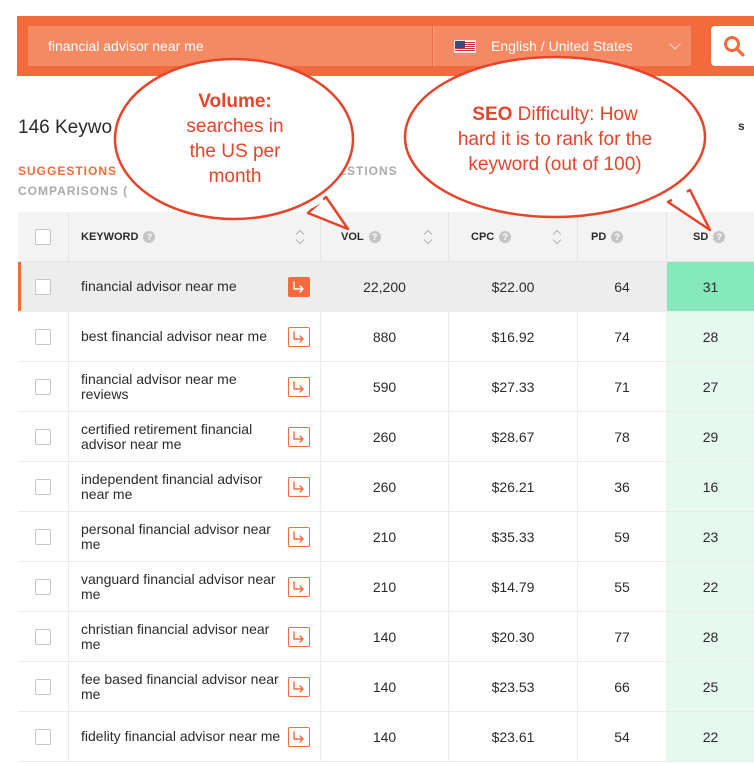 This screenshot has height=764, width=754. What do you see at coordinates (159, 286) in the screenshot?
I see `keyword-text: financial advisor near me` at bounding box center [159, 286].